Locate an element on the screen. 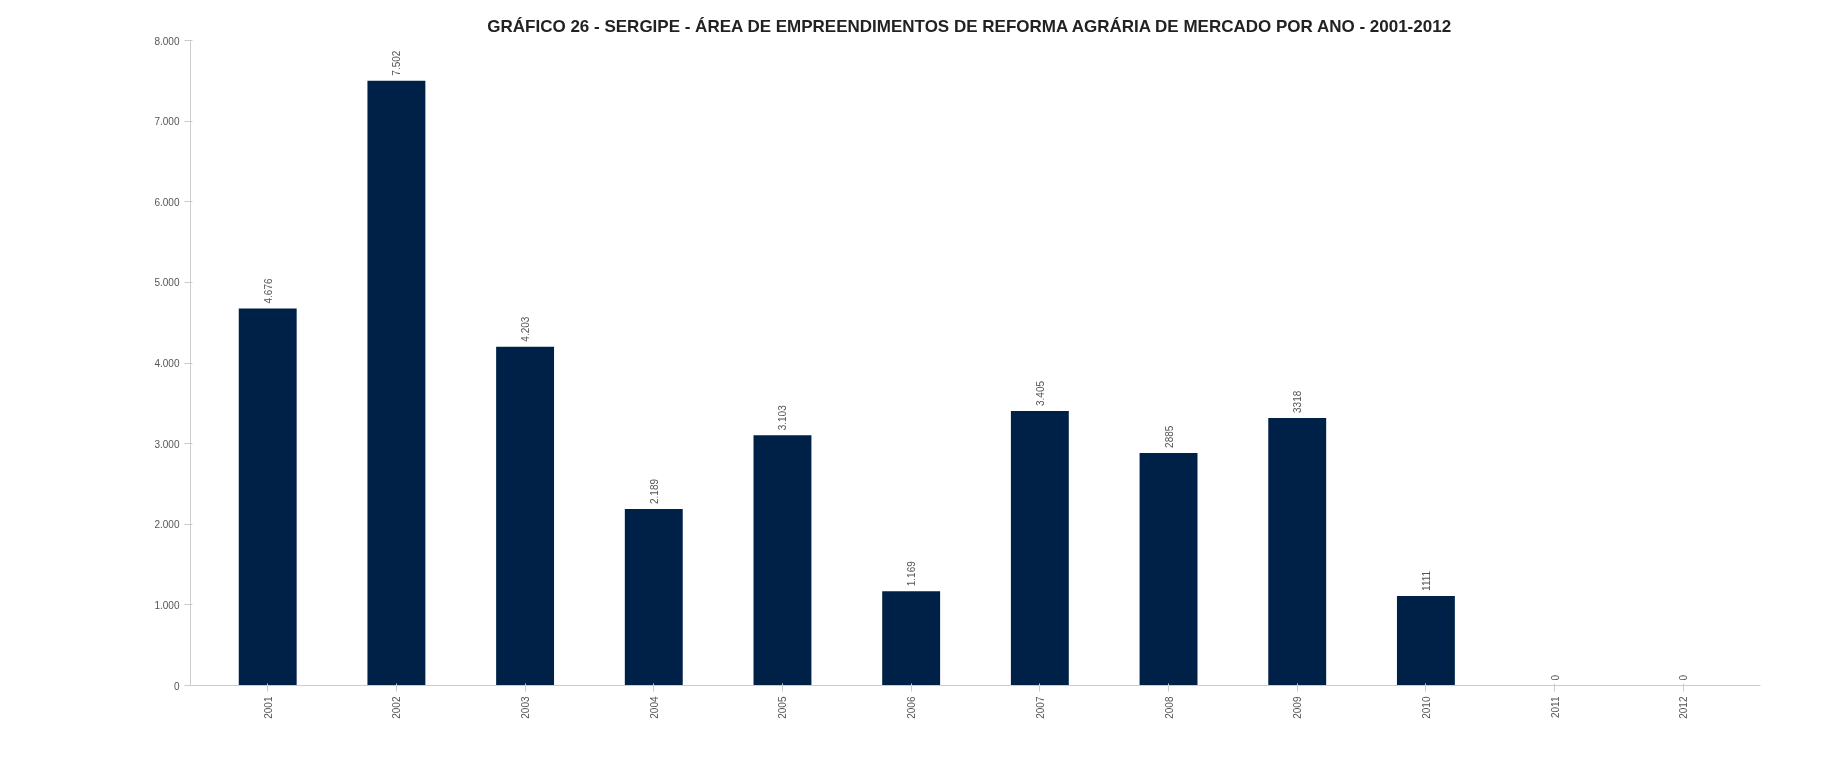 Image resolution: width=1831 pixels, height=773 pixels. x-tick-label: 2004 is located at coordinates (654, 707).